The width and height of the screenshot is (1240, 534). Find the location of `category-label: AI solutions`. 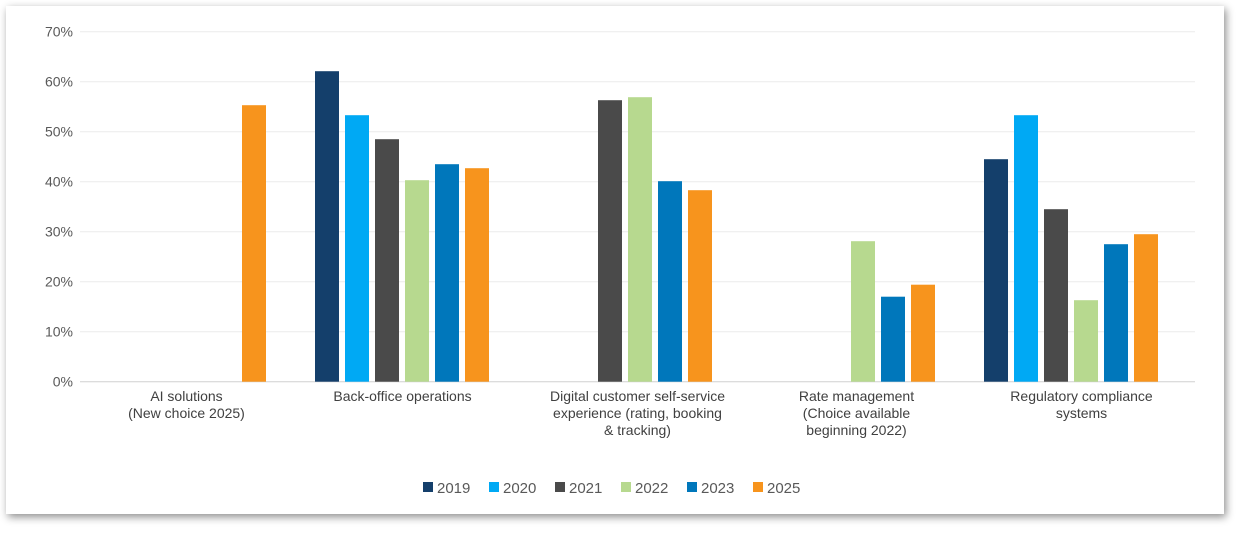

category-label: AI solutions is located at coordinates (186, 396).